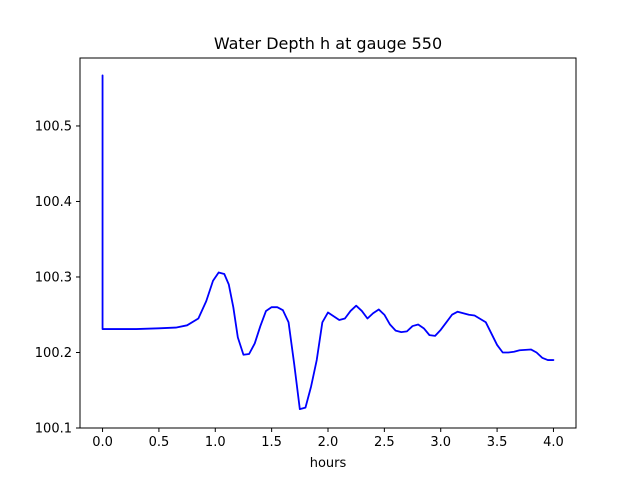 The width and height of the screenshot is (640, 480). Describe the element at coordinates (384, 442) in the screenshot. I see `x-tick-label: 2.5` at that location.